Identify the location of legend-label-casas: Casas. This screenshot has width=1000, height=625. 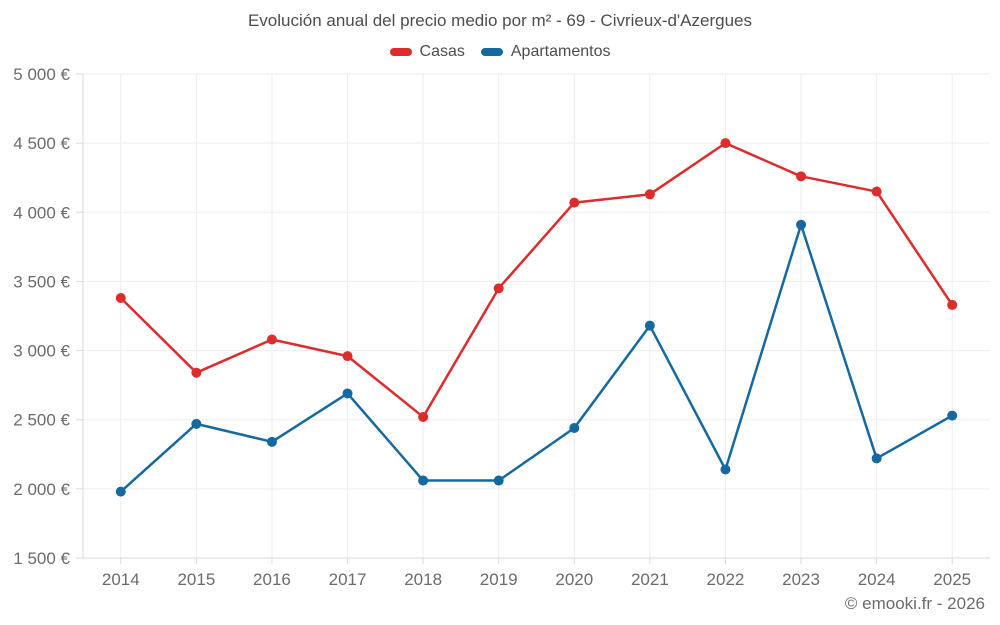
(442, 51).